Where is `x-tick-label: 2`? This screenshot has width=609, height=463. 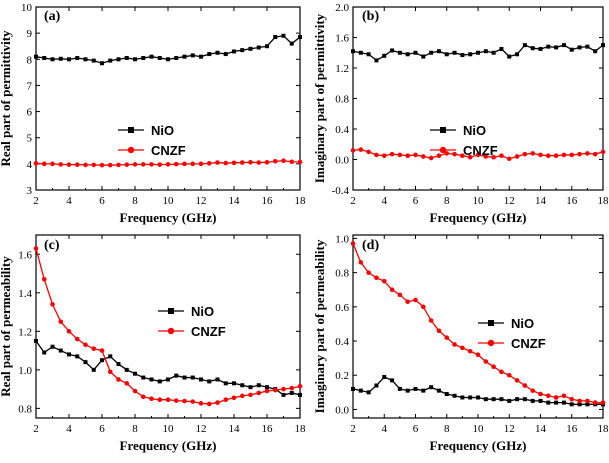
x-tick-label: 2 is located at coordinates (353, 429).